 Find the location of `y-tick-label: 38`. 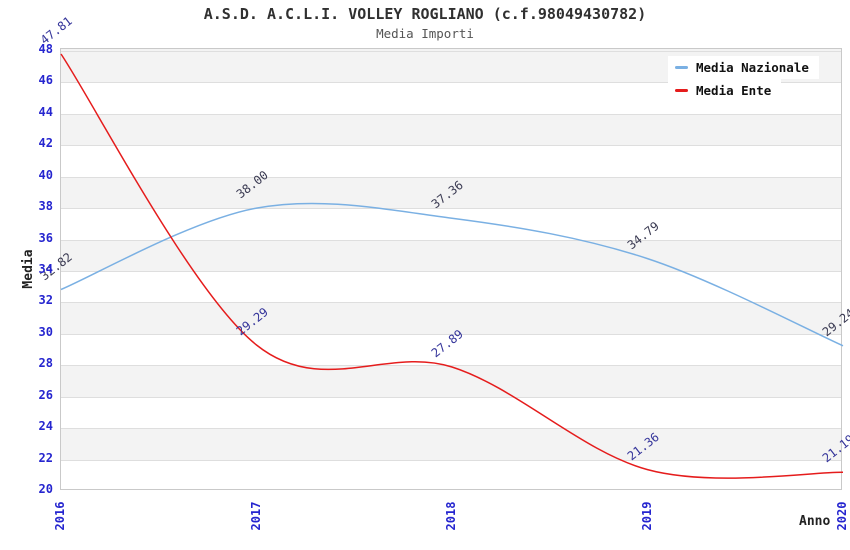

y-tick-label: 38 is located at coordinates (45, 206).